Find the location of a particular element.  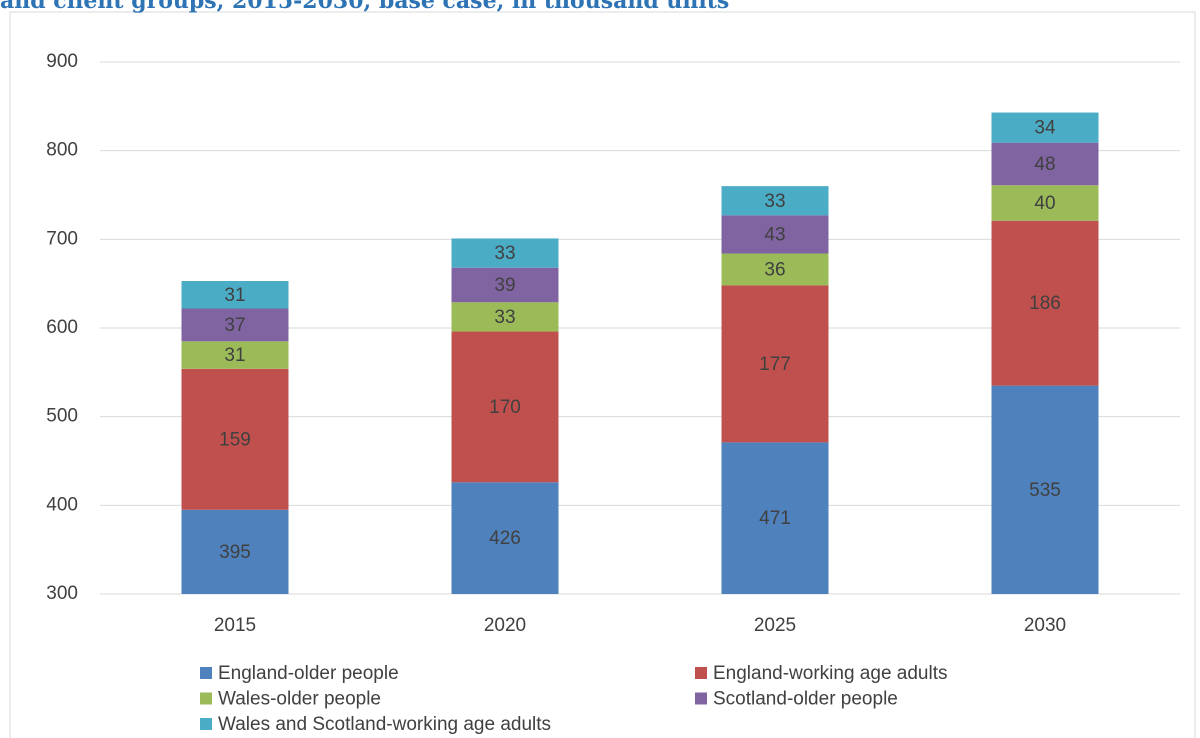

data-label: 177 is located at coordinates (775, 364).